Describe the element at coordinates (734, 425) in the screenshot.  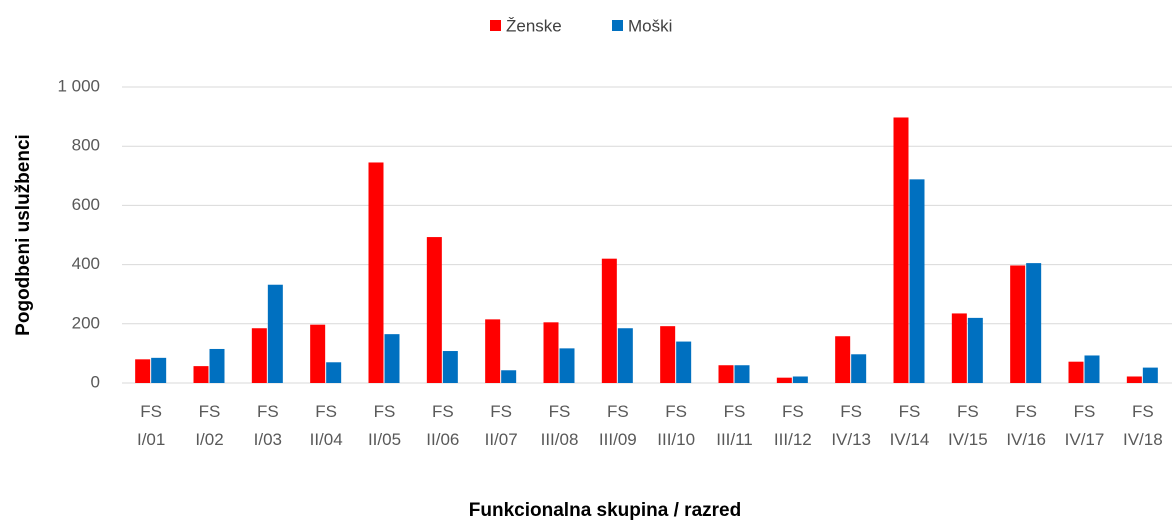
I see `x-tick-label: FS III/11` at that location.